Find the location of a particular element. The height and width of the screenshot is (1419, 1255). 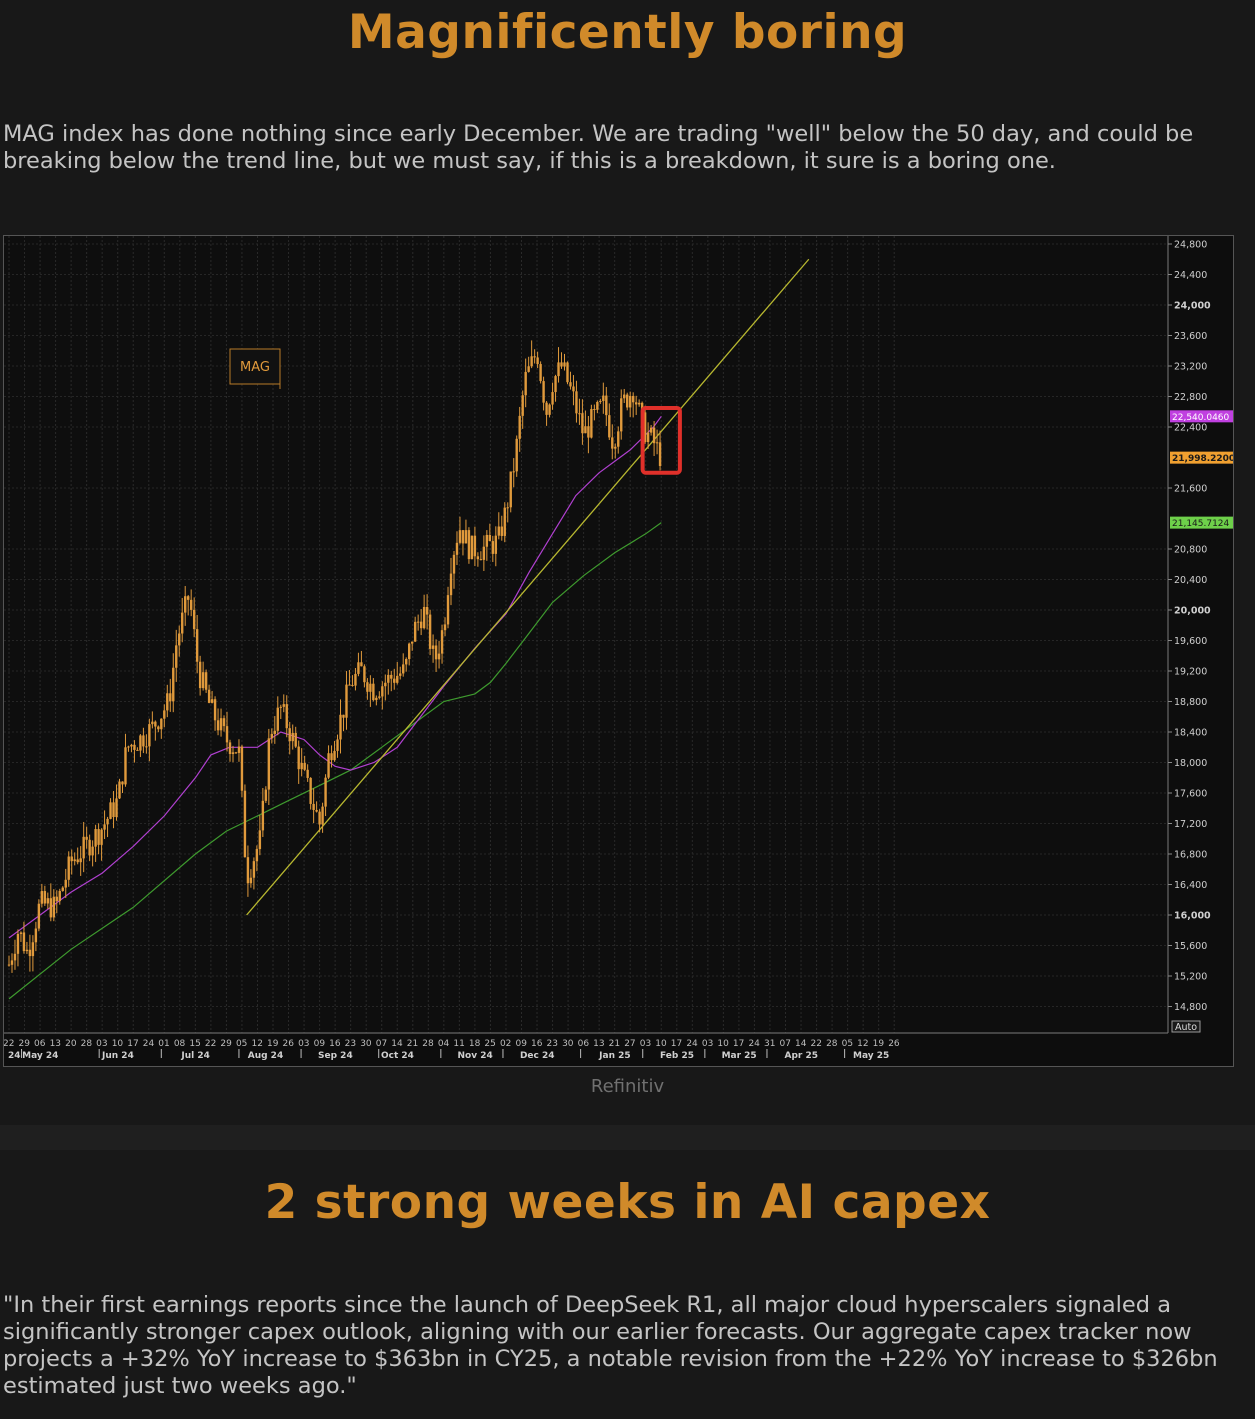

x-month-label: Dec 24 is located at coordinates (537, 1056).